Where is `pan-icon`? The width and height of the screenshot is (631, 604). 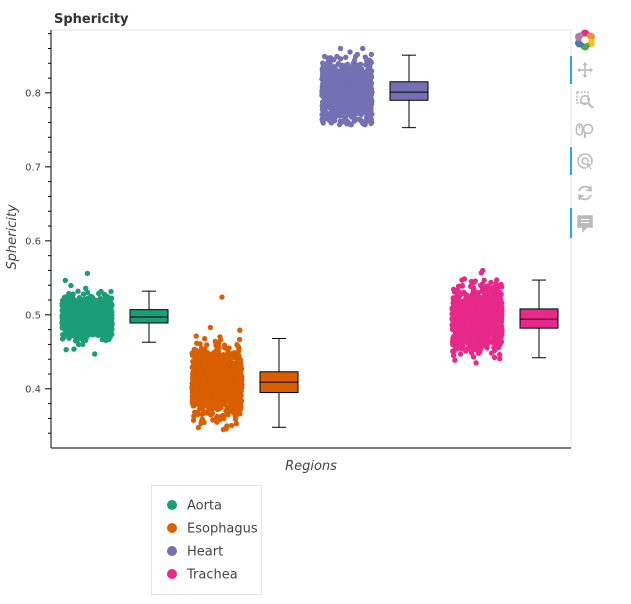
pan-icon is located at coordinates (585, 70).